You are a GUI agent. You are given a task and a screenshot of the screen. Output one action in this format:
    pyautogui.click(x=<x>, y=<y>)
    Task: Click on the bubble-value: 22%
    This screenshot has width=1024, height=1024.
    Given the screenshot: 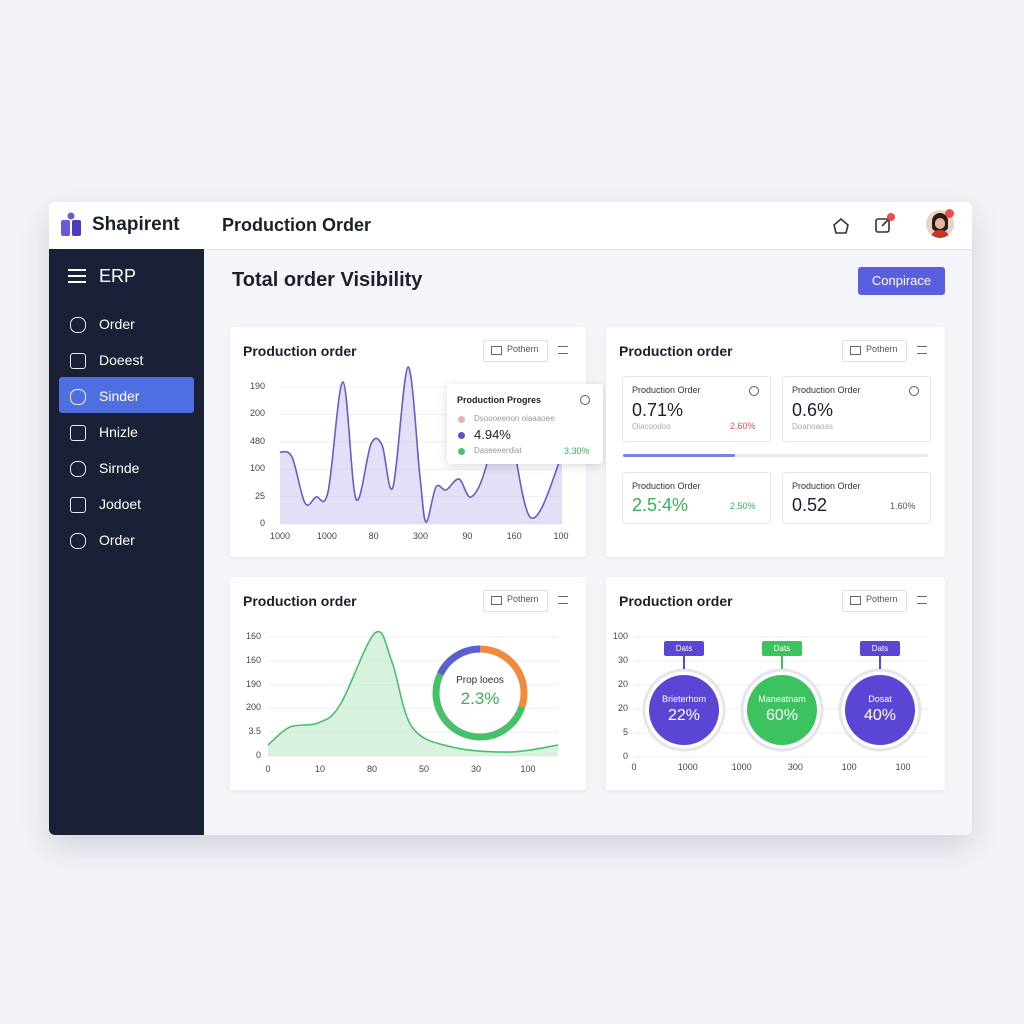 What is the action you would take?
    pyautogui.click(x=684, y=715)
    